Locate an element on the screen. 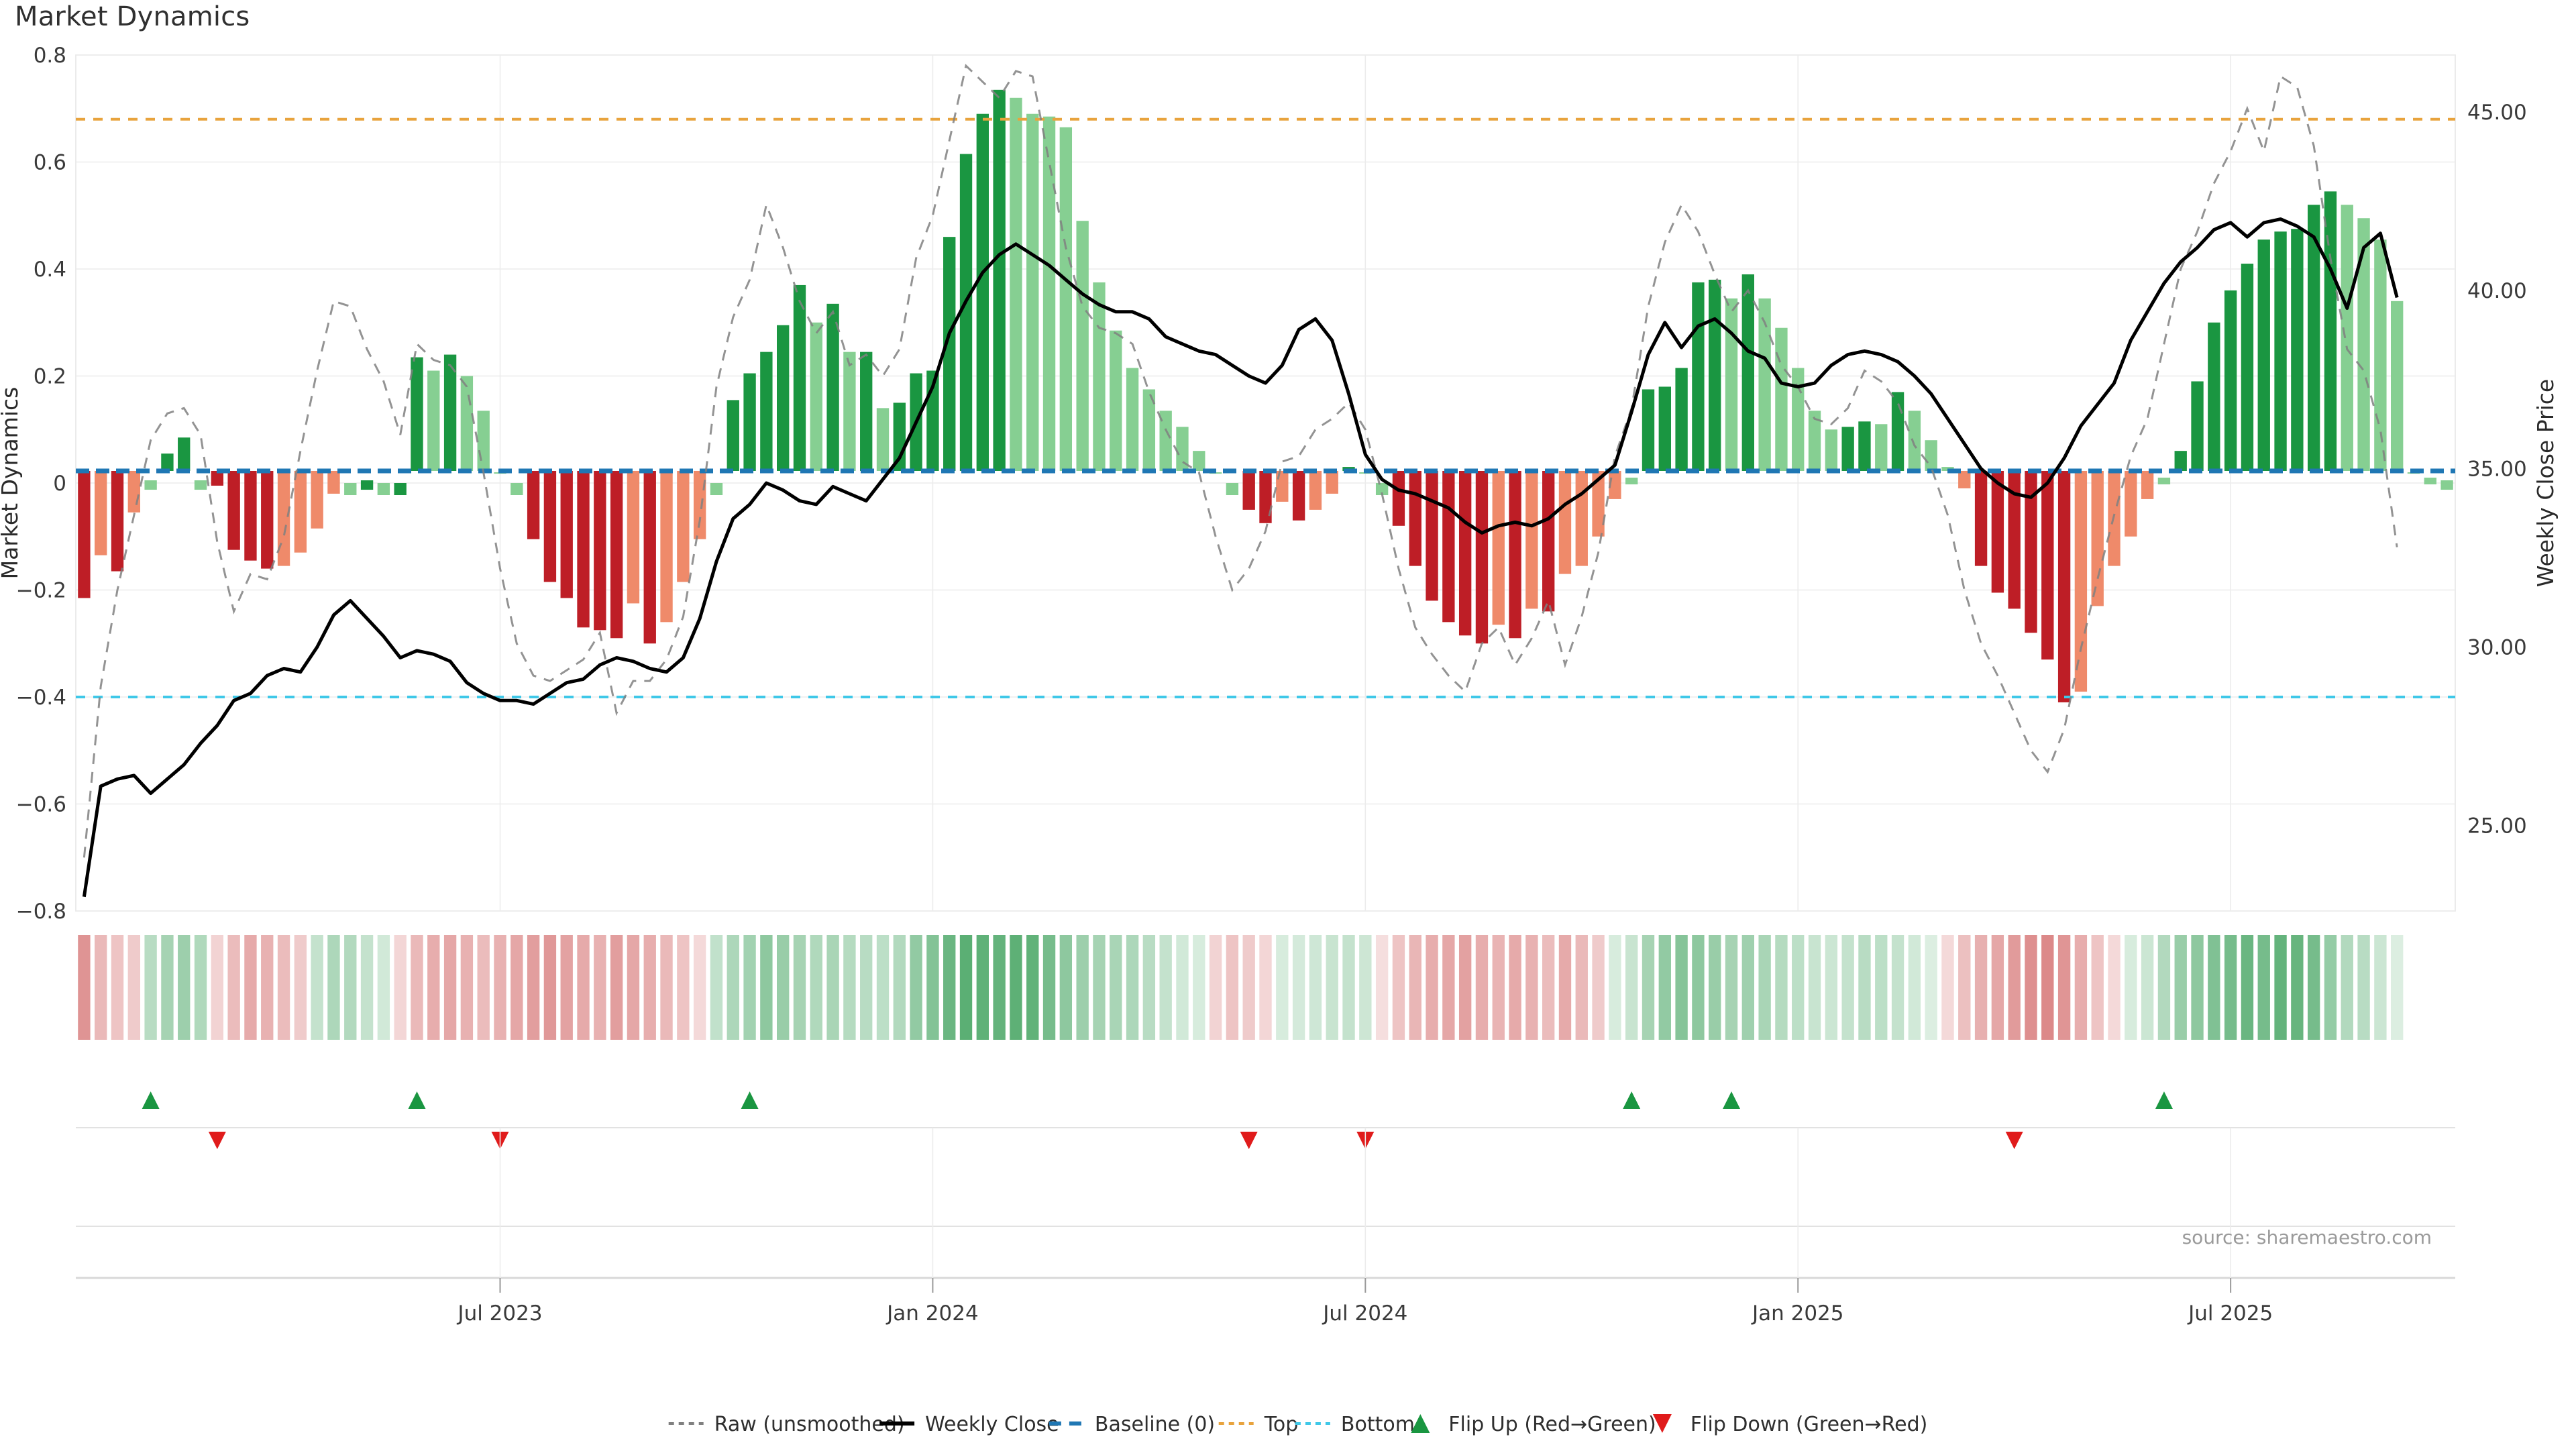 The width and height of the screenshot is (2576, 1449). regime-heatmap-strip is located at coordinates (1241, 987).